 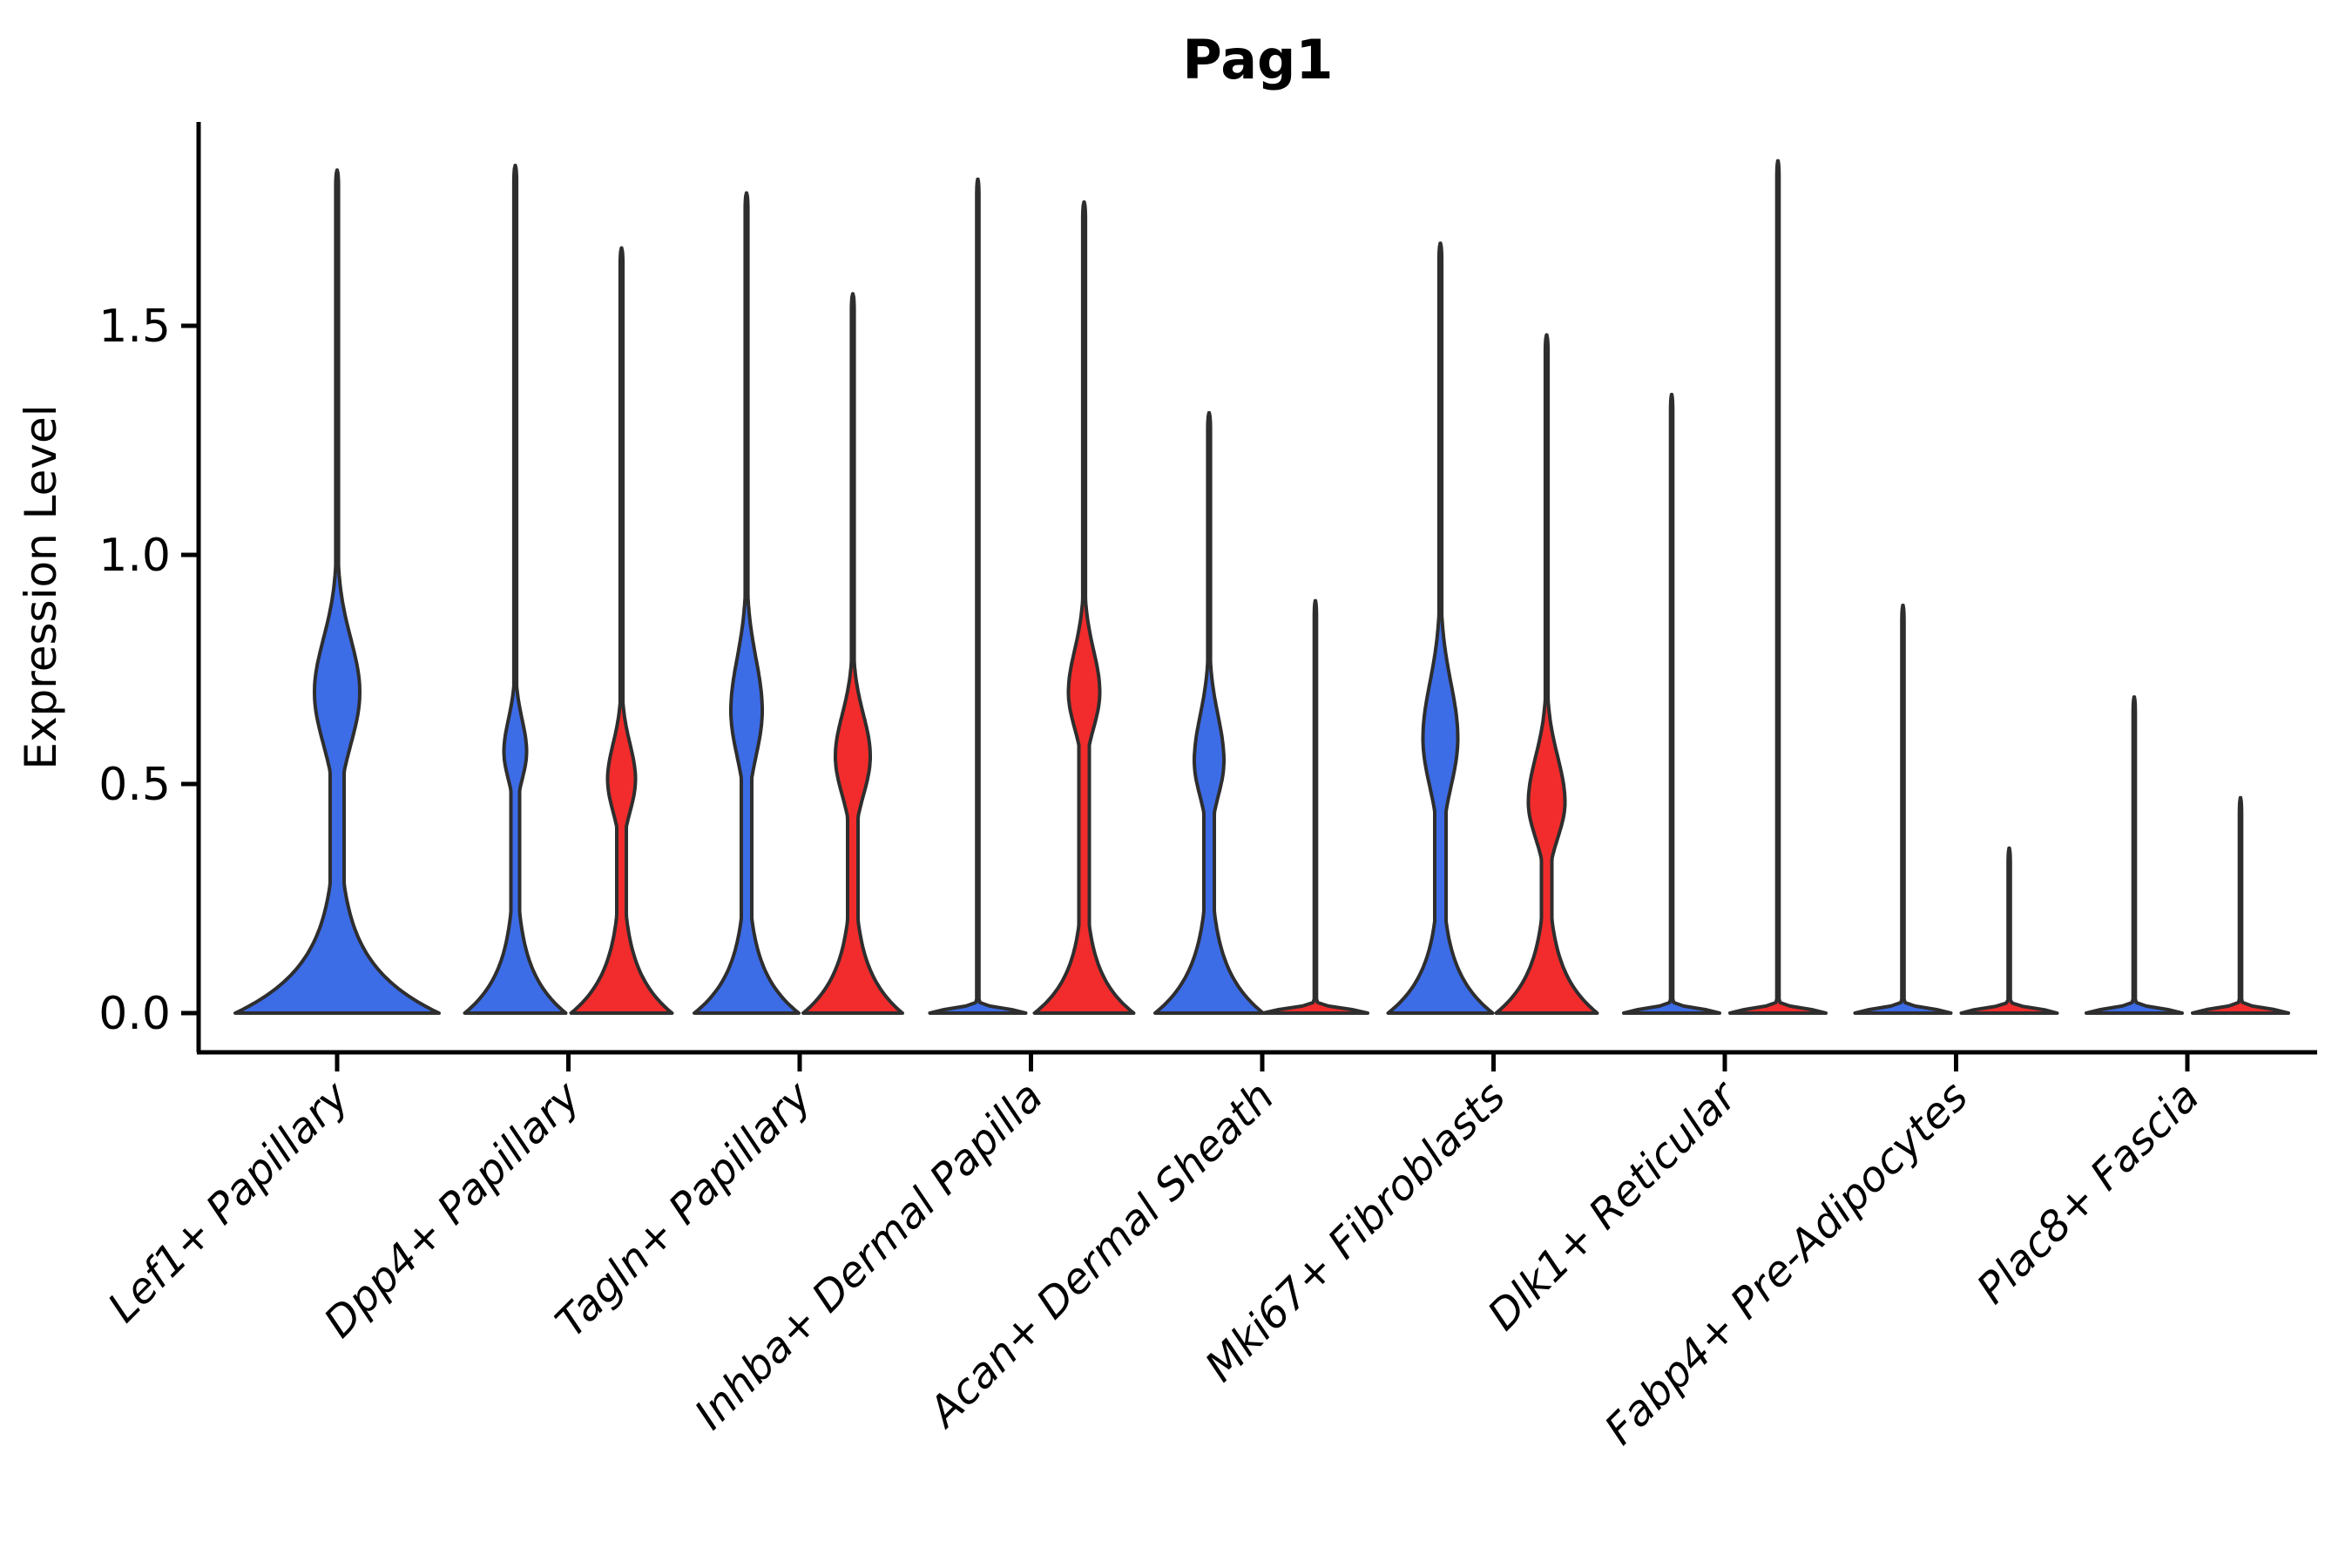 What do you see at coordinates (134, 1014) in the screenshot?
I see `y-tick-label: 0.0` at bounding box center [134, 1014].